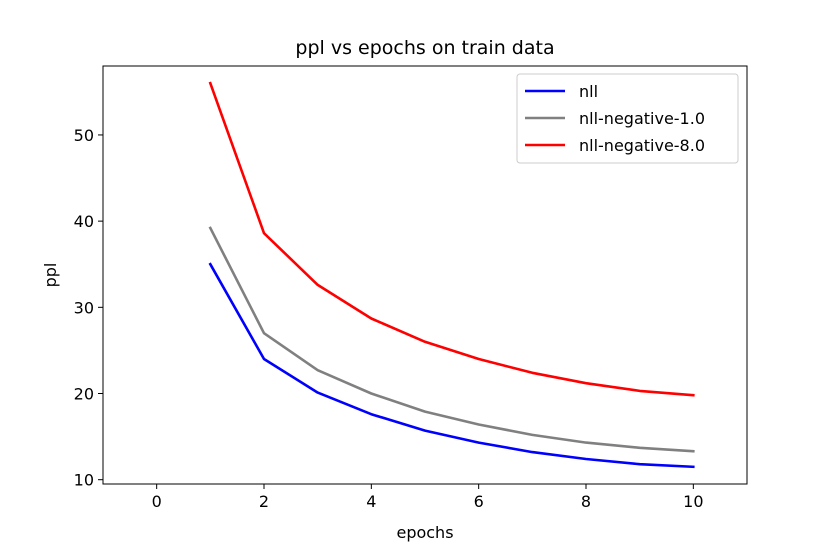  What do you see at coordinates (693, 501) in the screenshot?
I see `x-tick-label: 10` at bounding box center [693, 501].